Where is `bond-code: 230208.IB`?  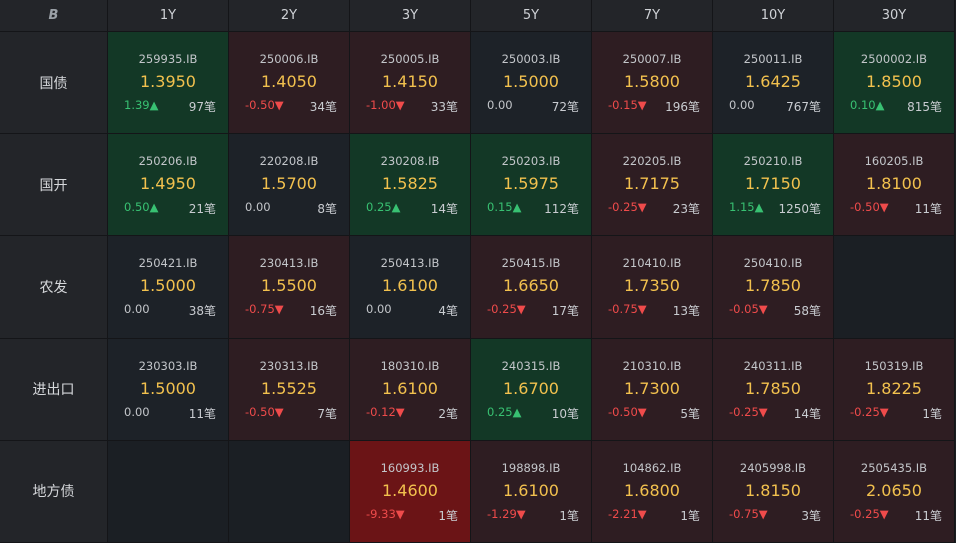 bond-code: 230208.IB is located at coordinates (410, 161).